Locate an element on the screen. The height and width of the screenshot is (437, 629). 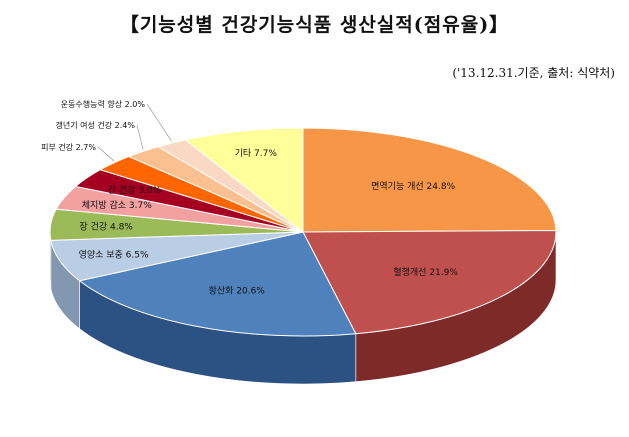
slice-label-운동수행능력-향상: 운동수행능력 향상 2.0% is located at coordinates (103, 104).